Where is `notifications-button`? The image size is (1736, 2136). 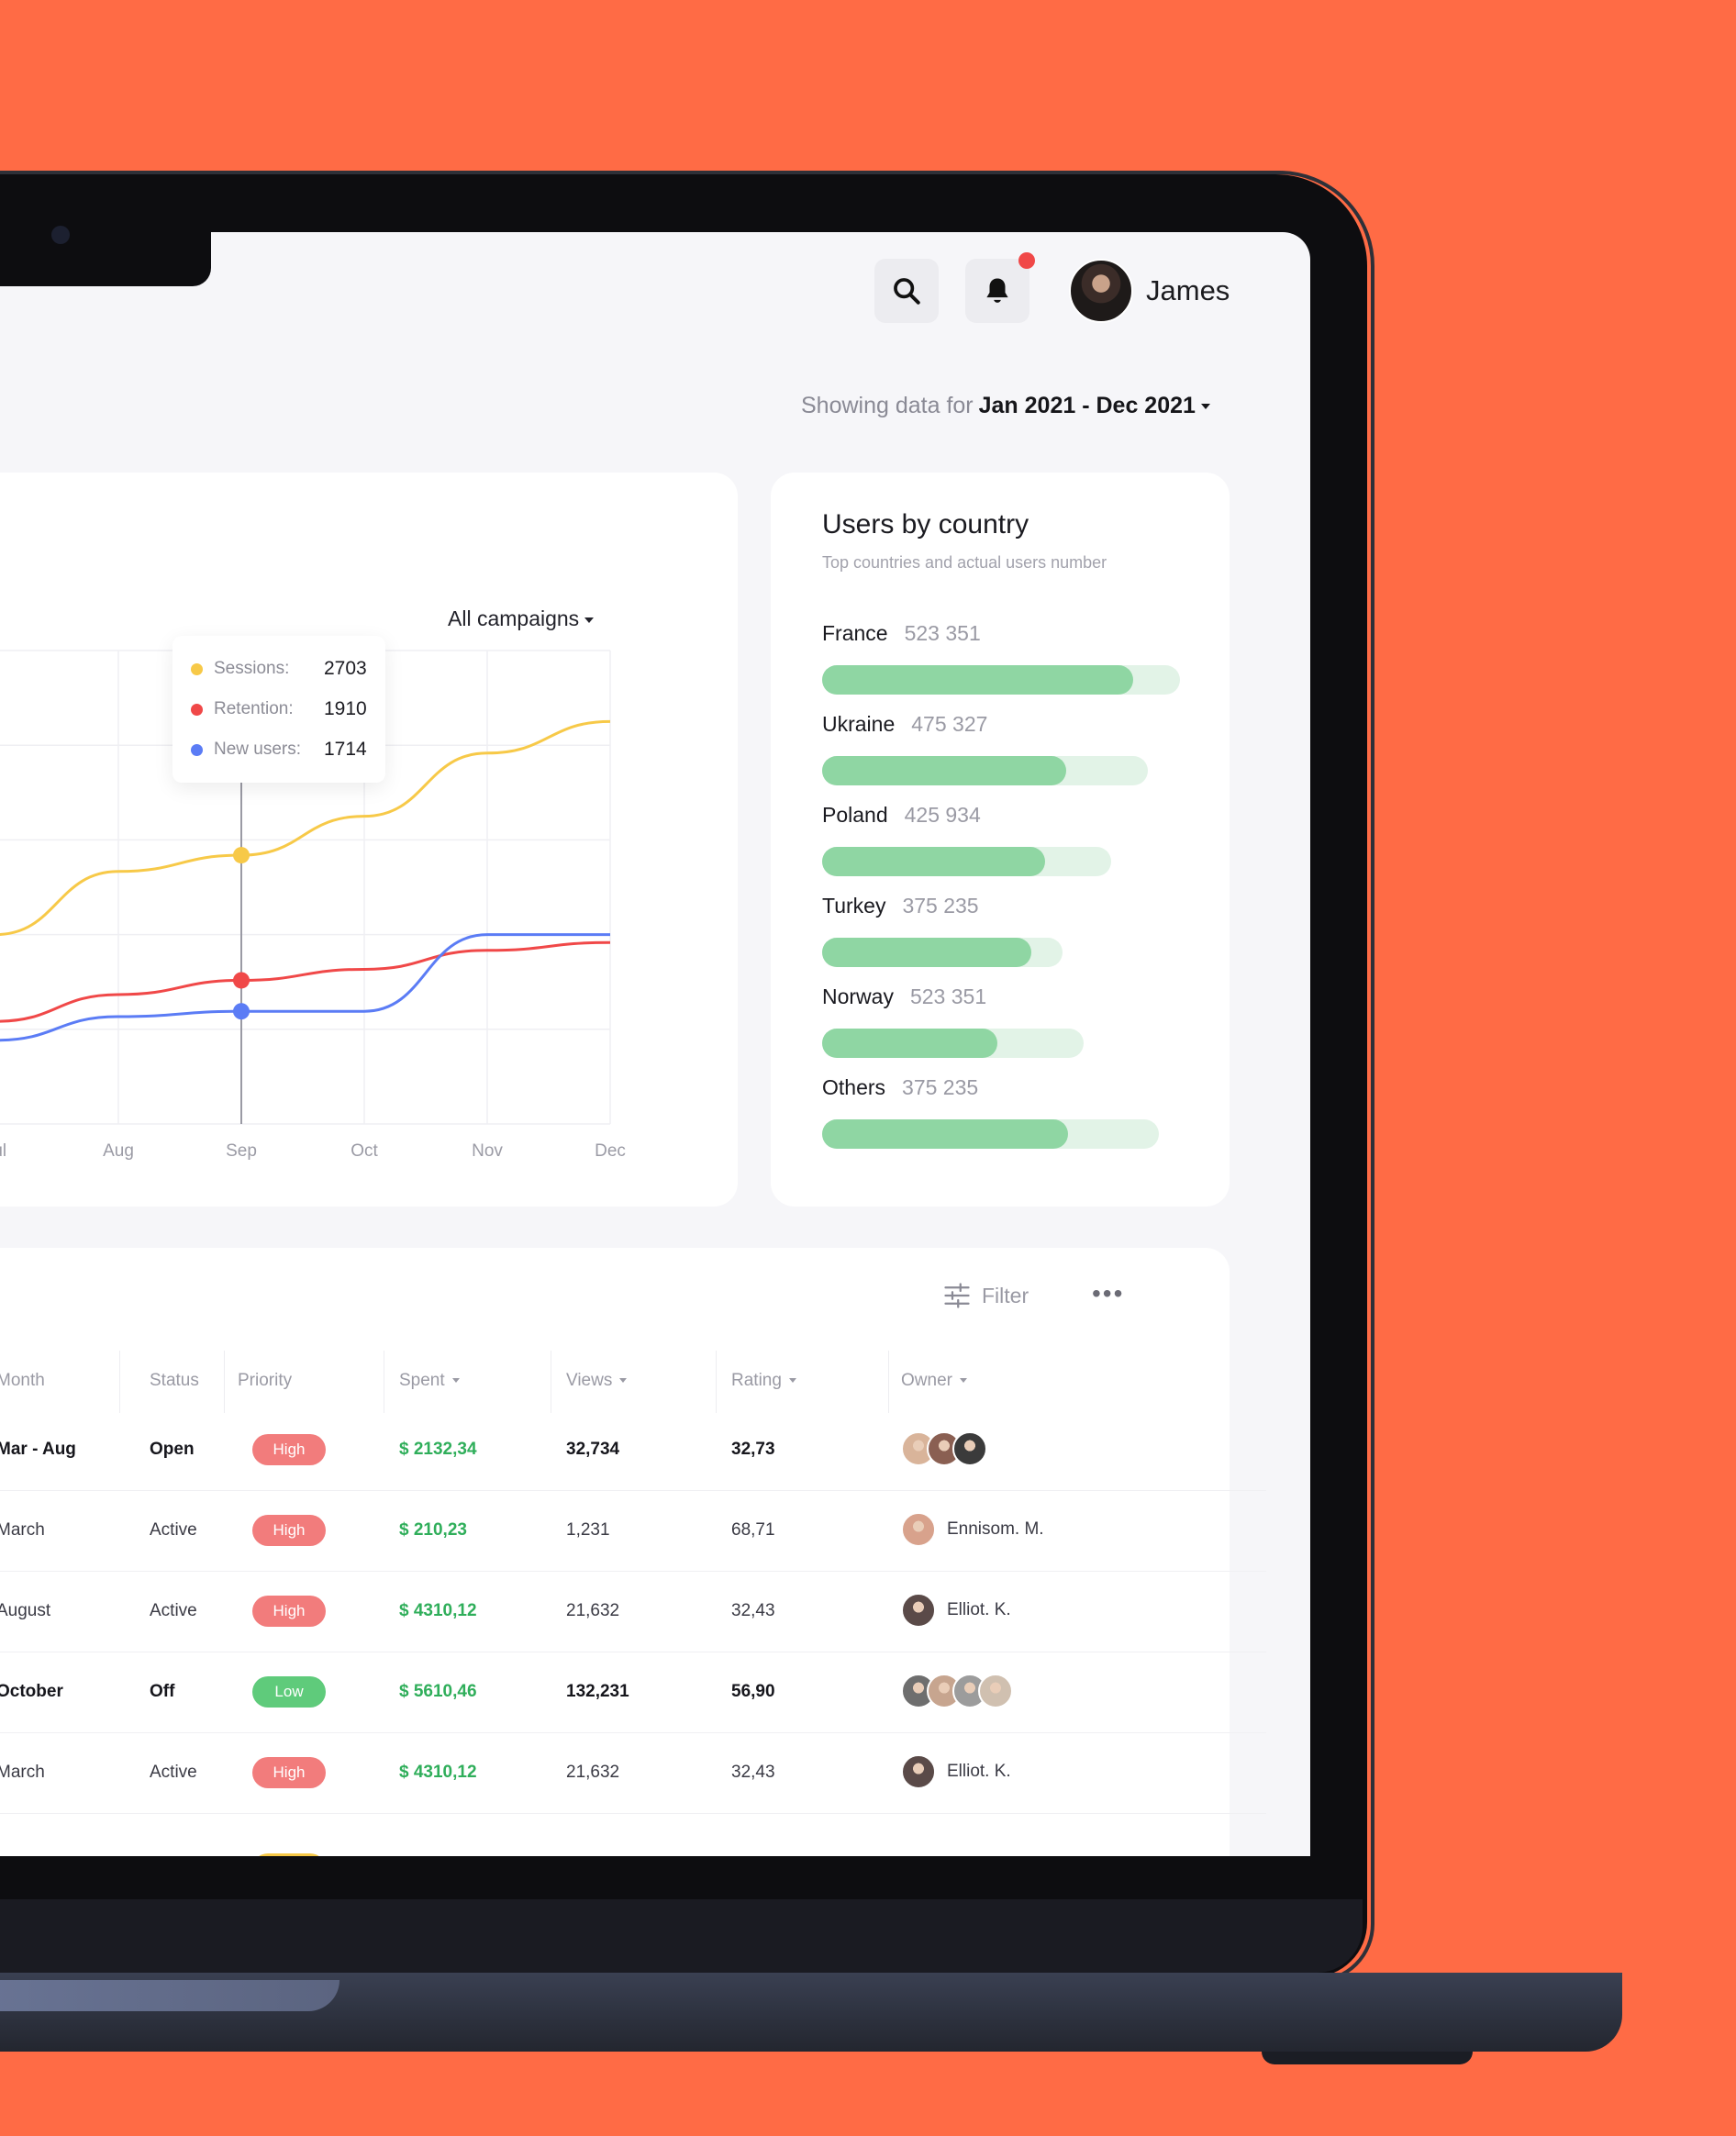 notifications-button is located at coordinates (997, 291).